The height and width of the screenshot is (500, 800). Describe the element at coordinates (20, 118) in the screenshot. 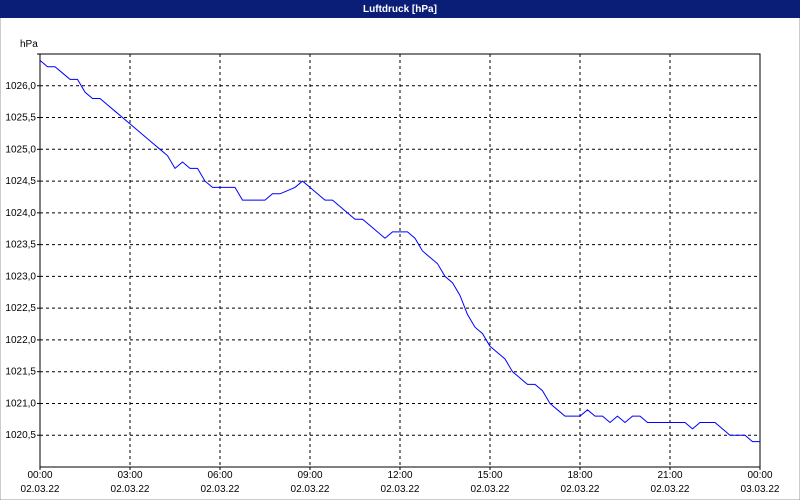

I see `y-tick-label: 1025,5` at that location.